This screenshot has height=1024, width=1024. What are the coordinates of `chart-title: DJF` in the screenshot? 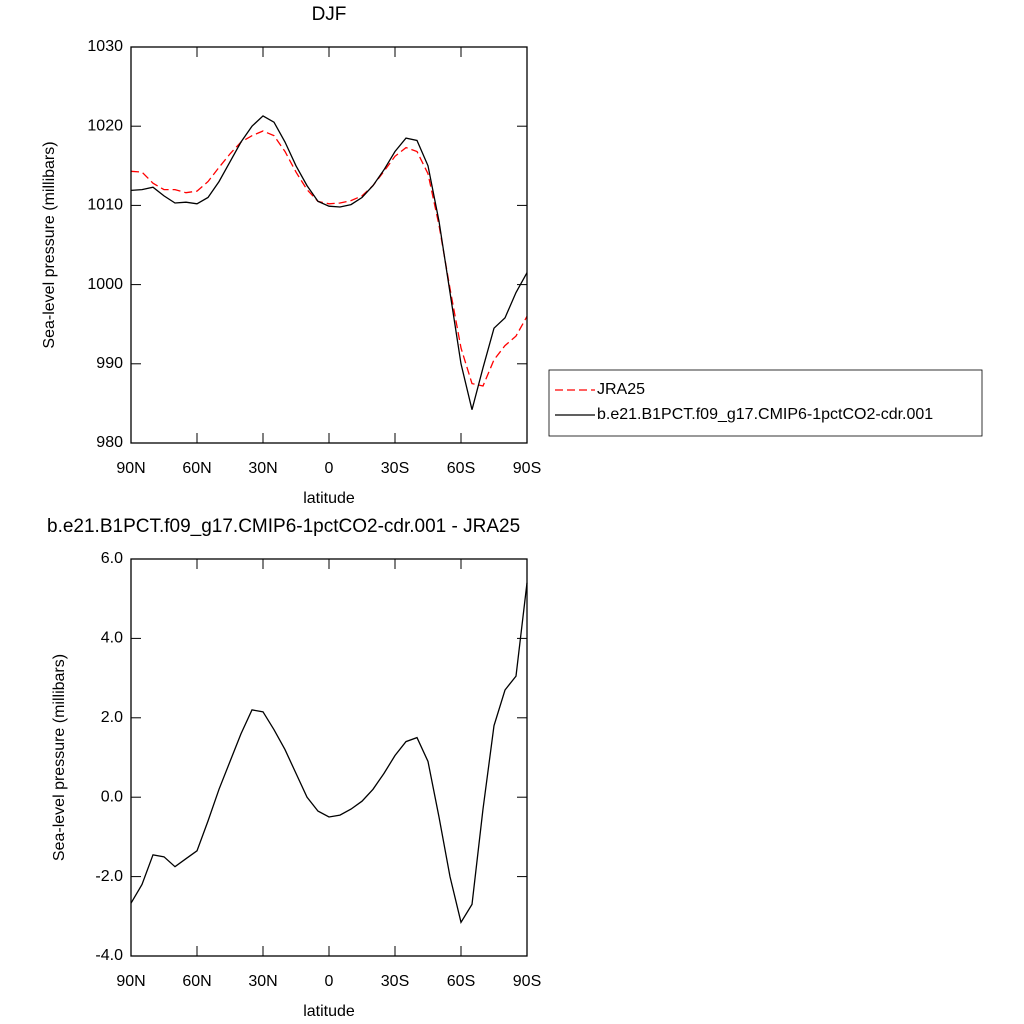 It's located at (329, 14).